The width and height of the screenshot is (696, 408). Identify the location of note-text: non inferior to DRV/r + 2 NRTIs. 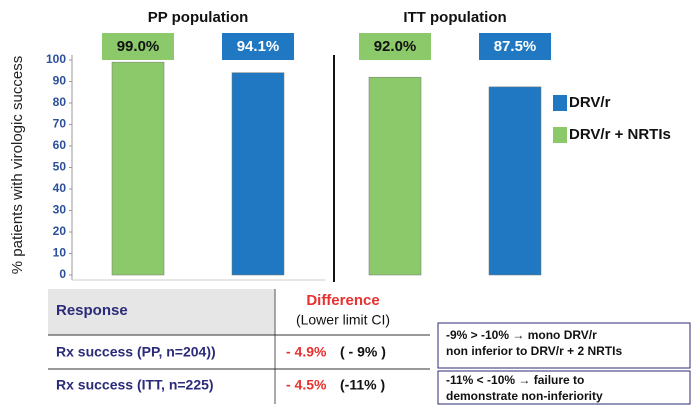
(534, 351).